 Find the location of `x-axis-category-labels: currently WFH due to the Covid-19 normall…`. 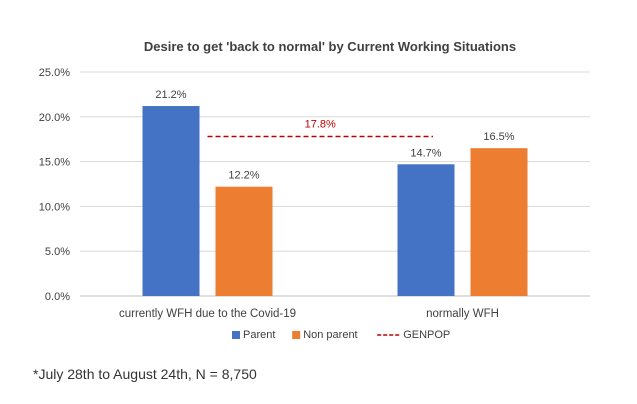

x-axis-category-labels: currently WFH due to the Covid-19 normall… is located at coordinates (309, 314).